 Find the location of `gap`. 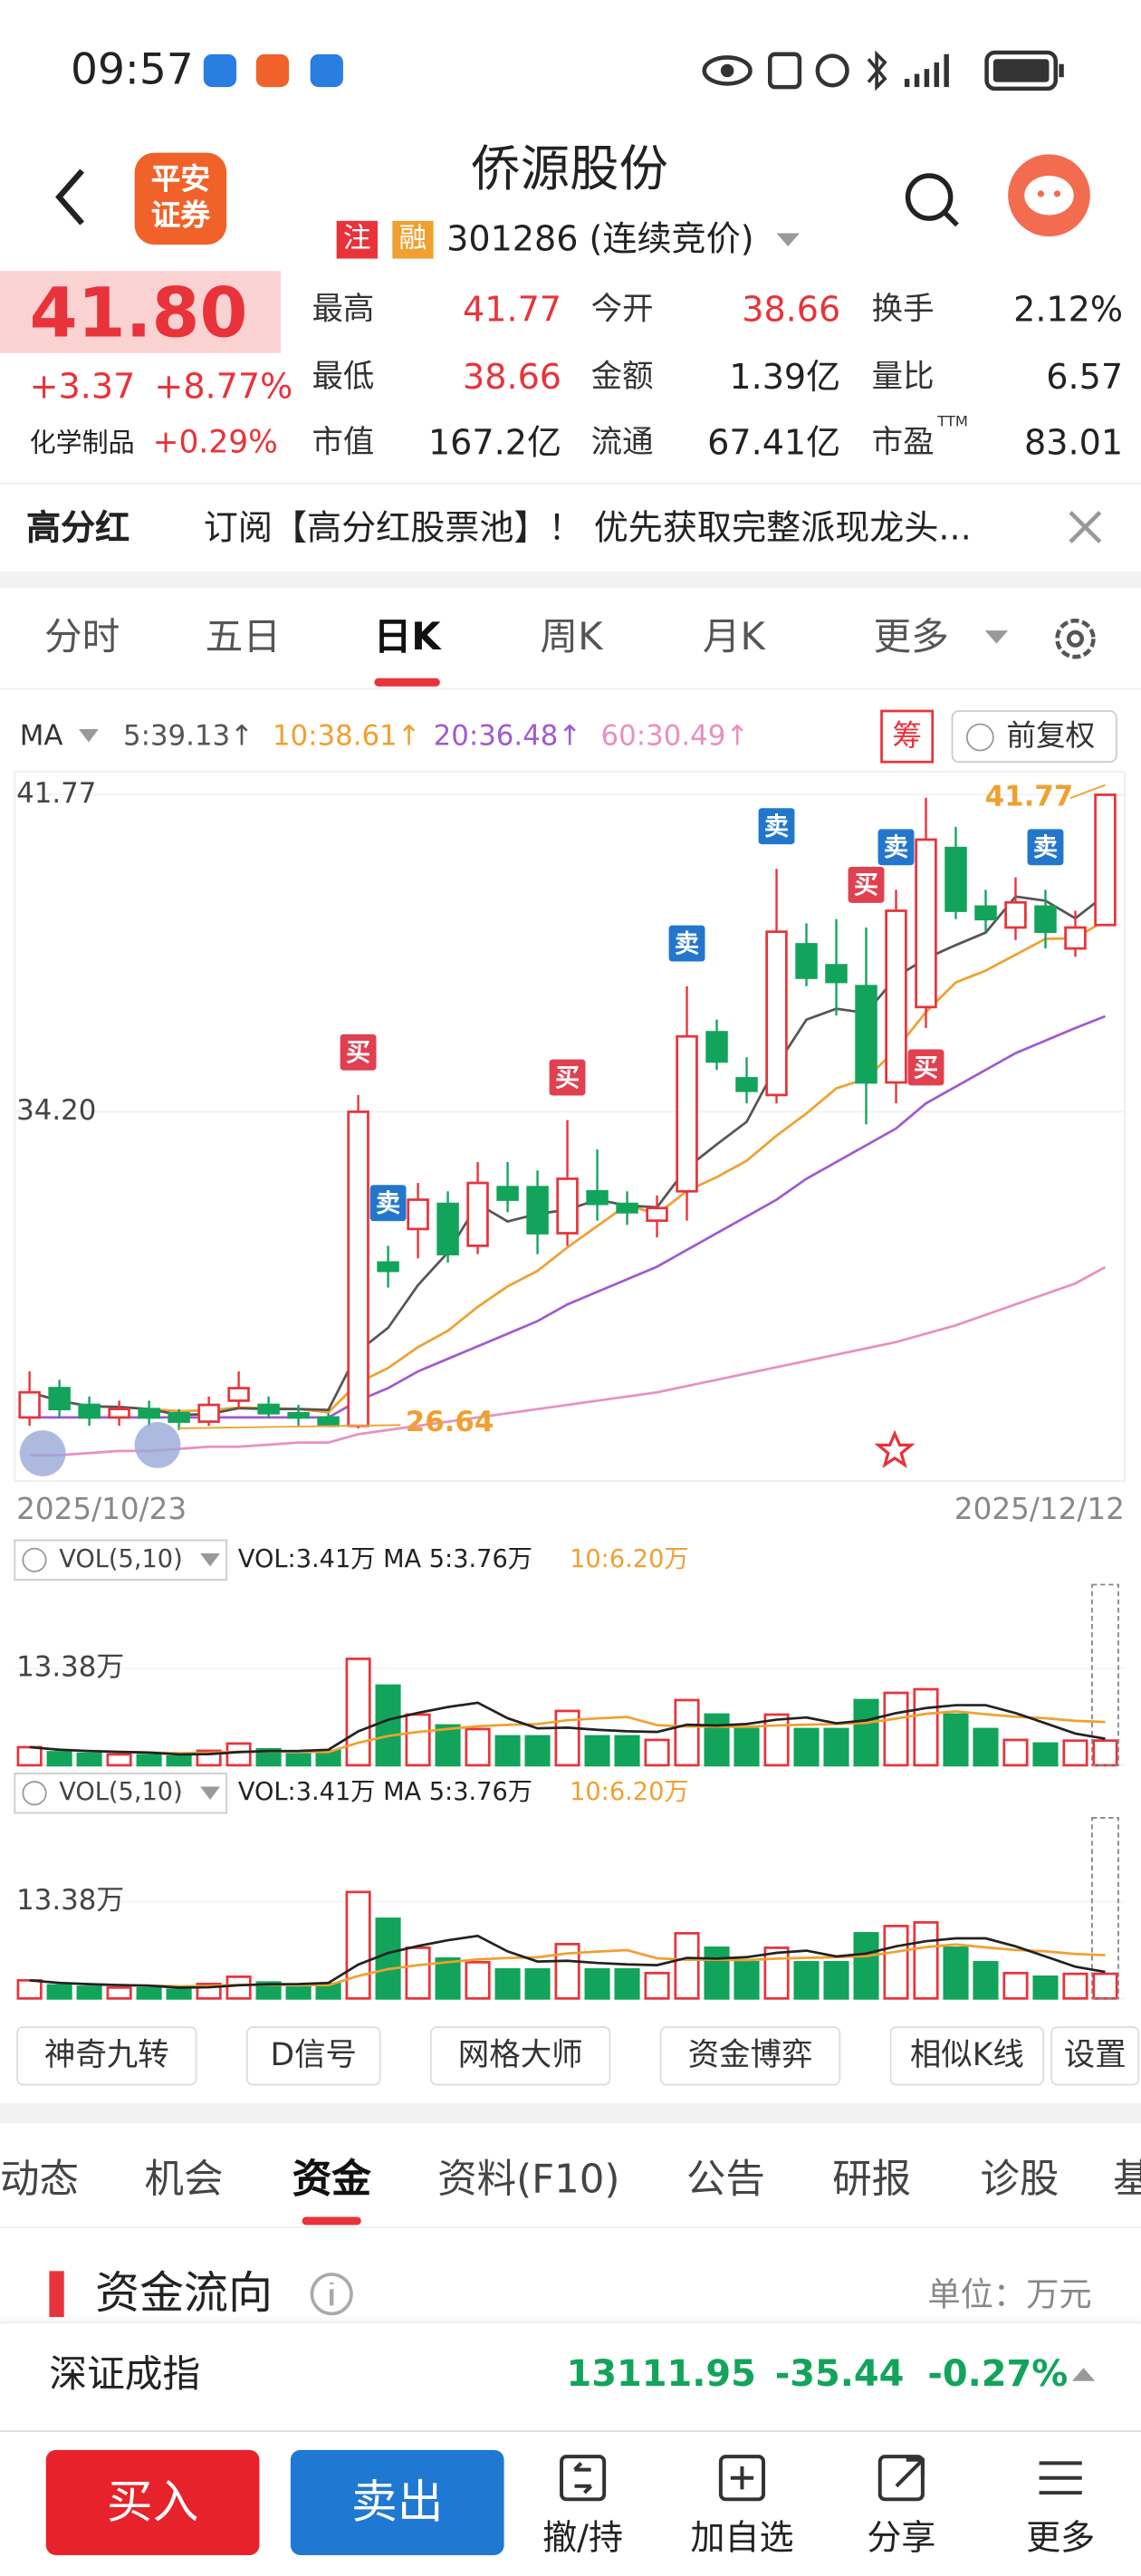

gap is located at coordinates (570, 580).